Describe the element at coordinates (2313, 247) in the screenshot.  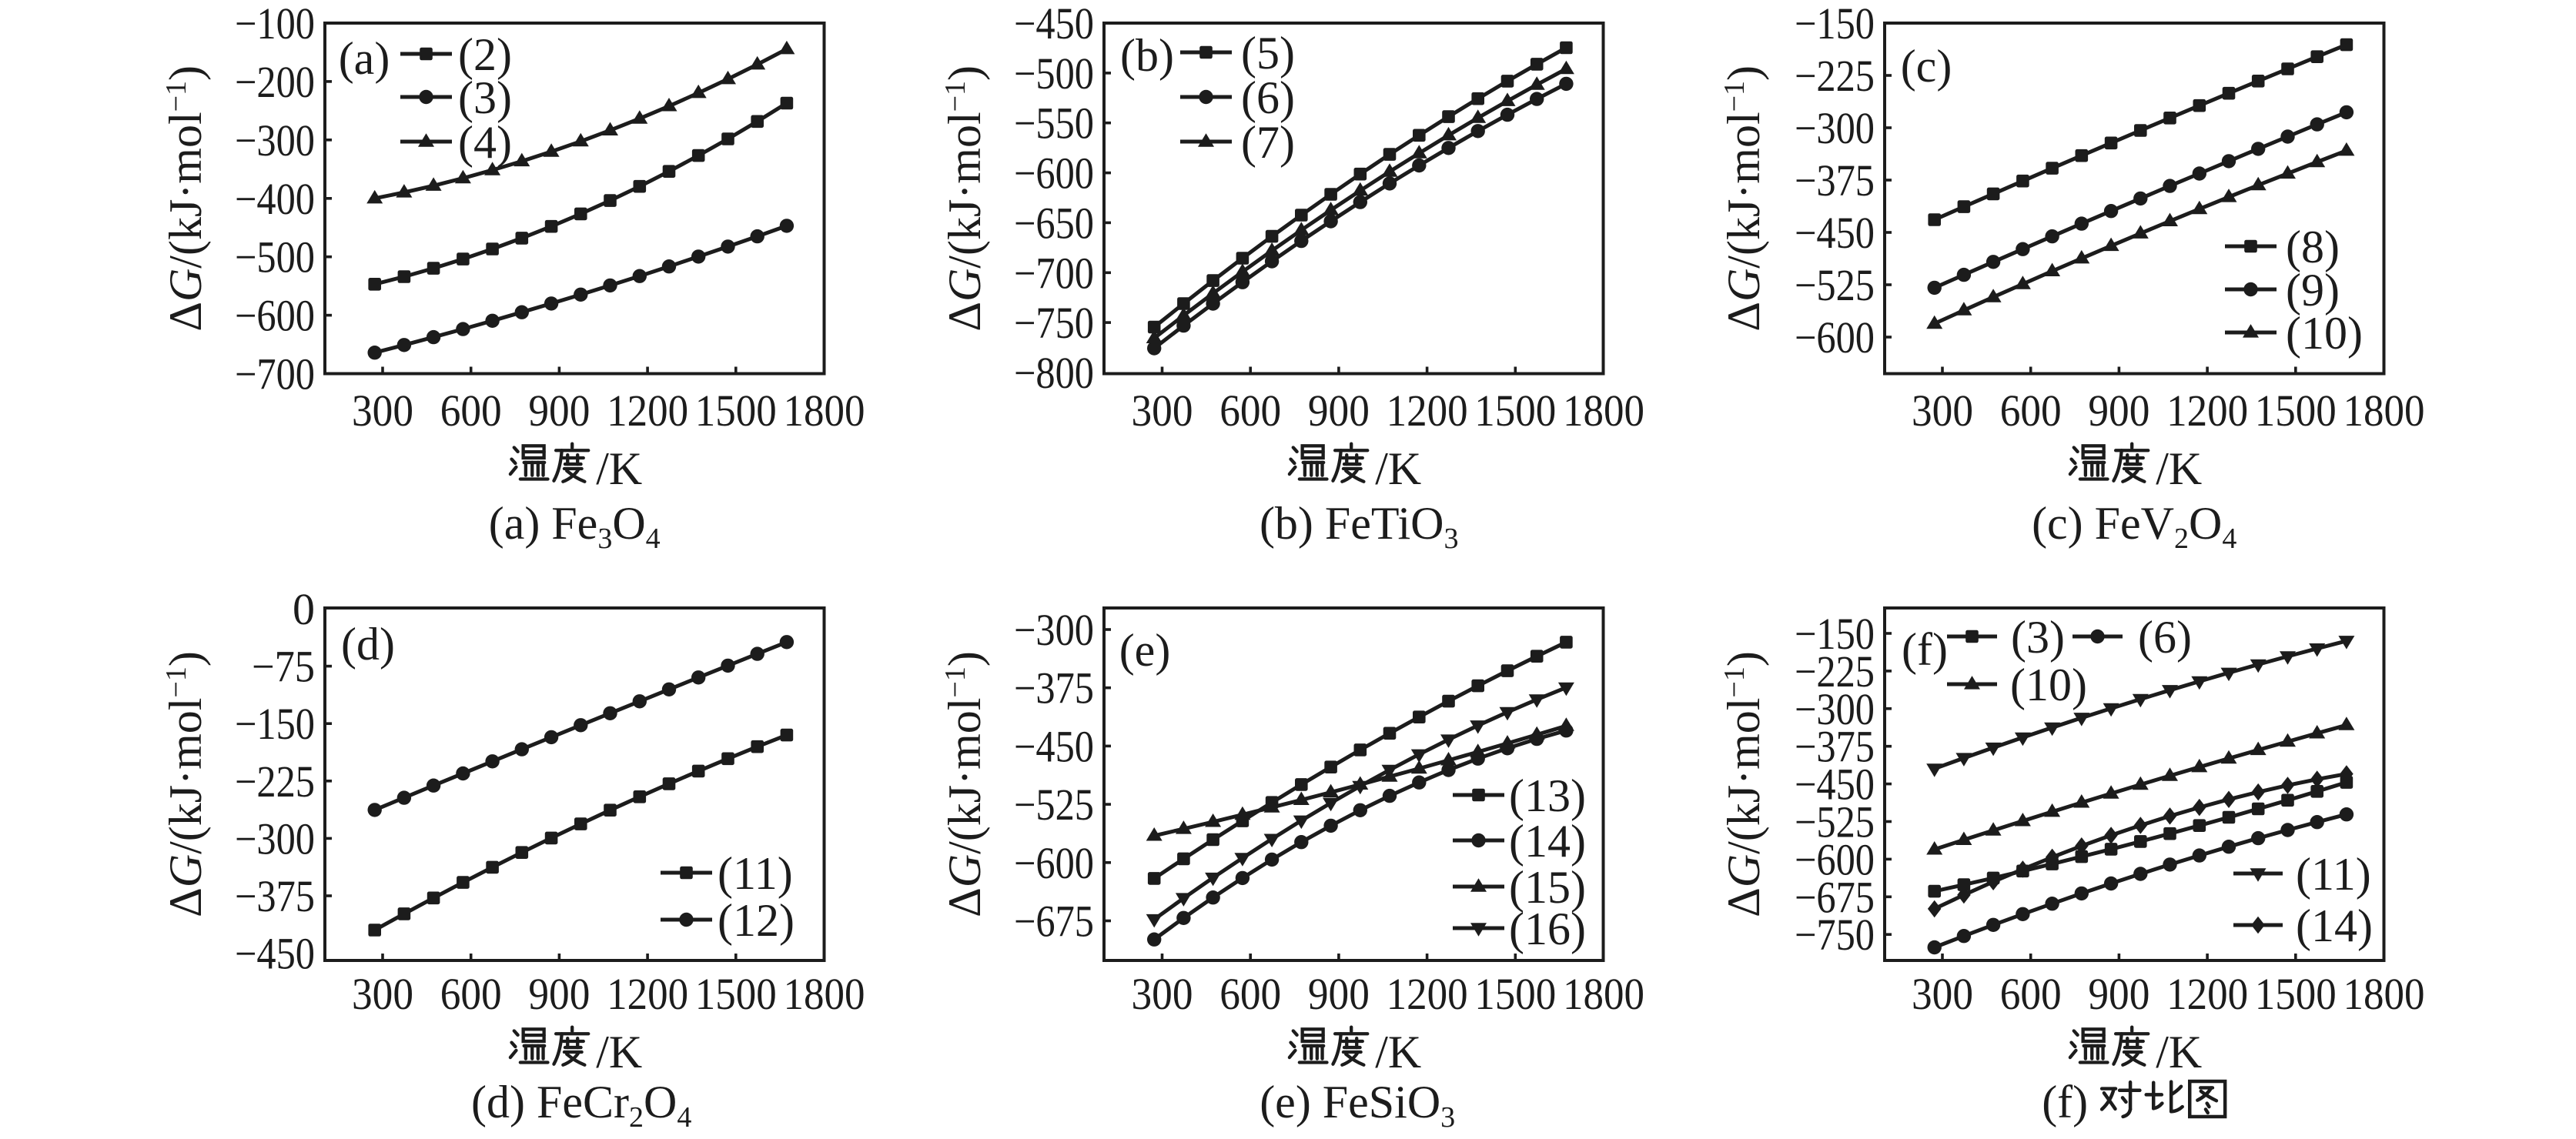
I see `svg-text: (8)` at that location.